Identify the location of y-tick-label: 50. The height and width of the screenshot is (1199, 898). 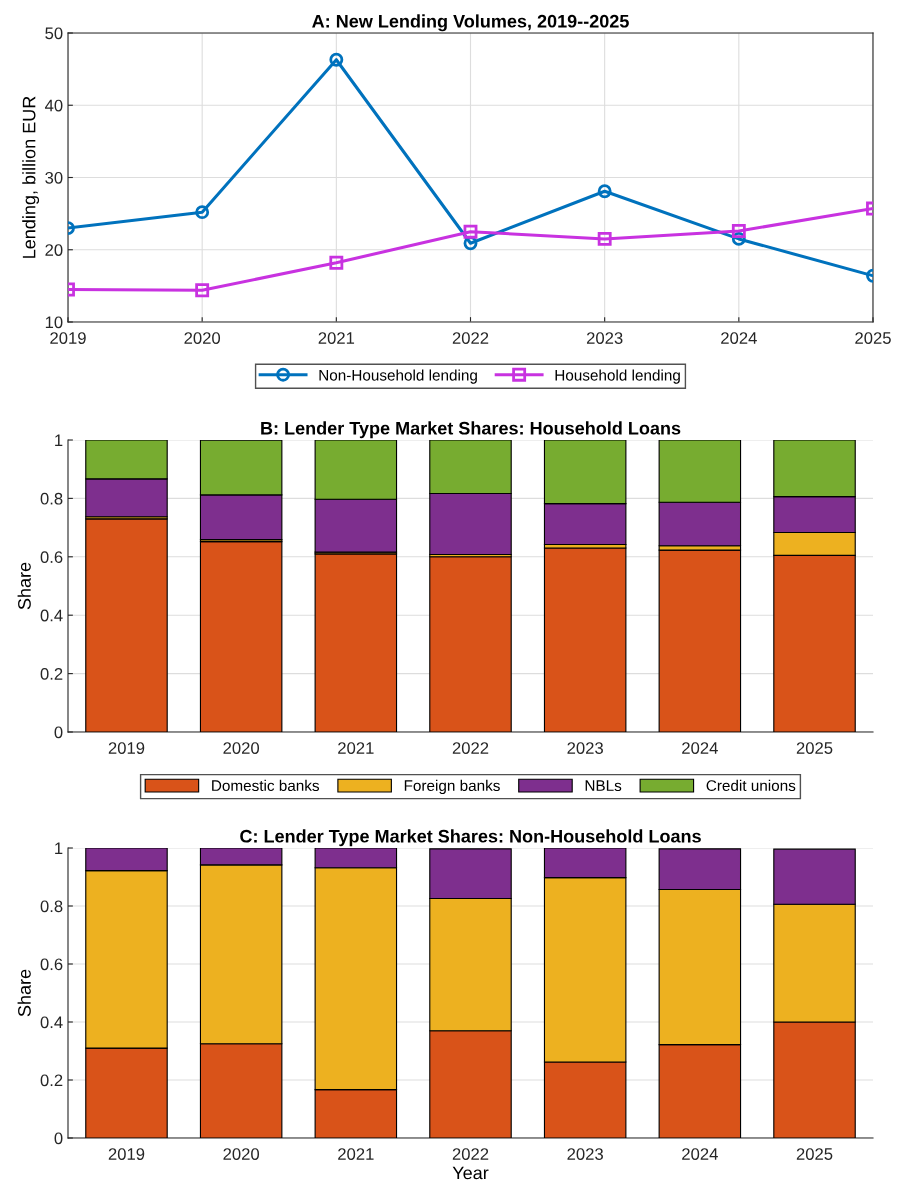
(54, 33).